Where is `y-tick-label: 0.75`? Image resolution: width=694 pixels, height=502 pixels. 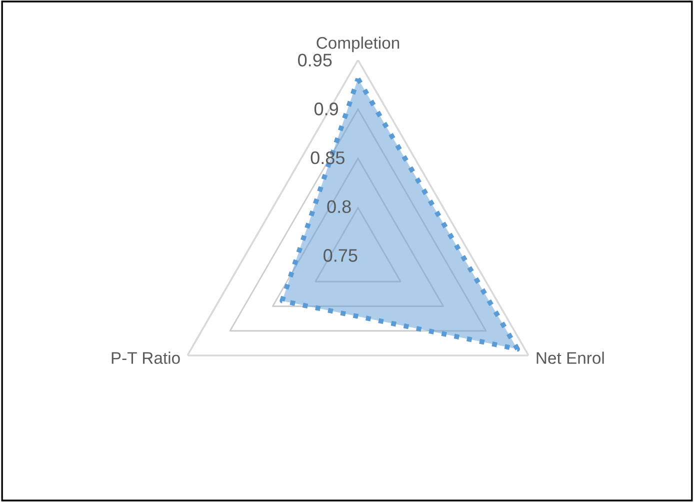 y-tick-label: 0.75 is located at coordinates (341, 255).